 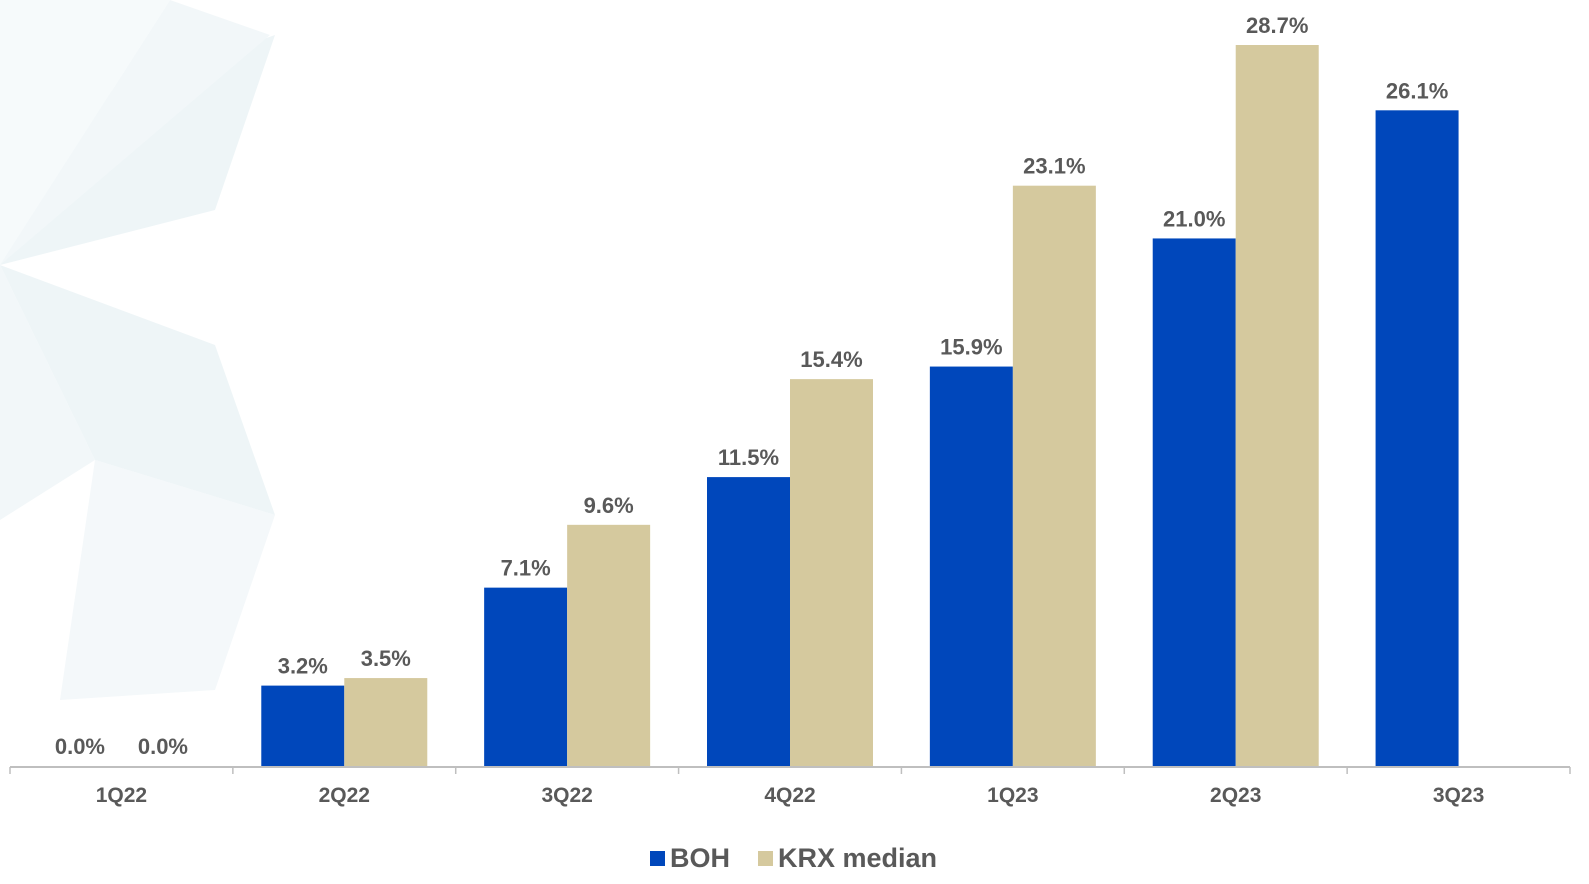 I want to click on data-label-krx-median-1Q22: 0.0%, so click(x=163, y=746).